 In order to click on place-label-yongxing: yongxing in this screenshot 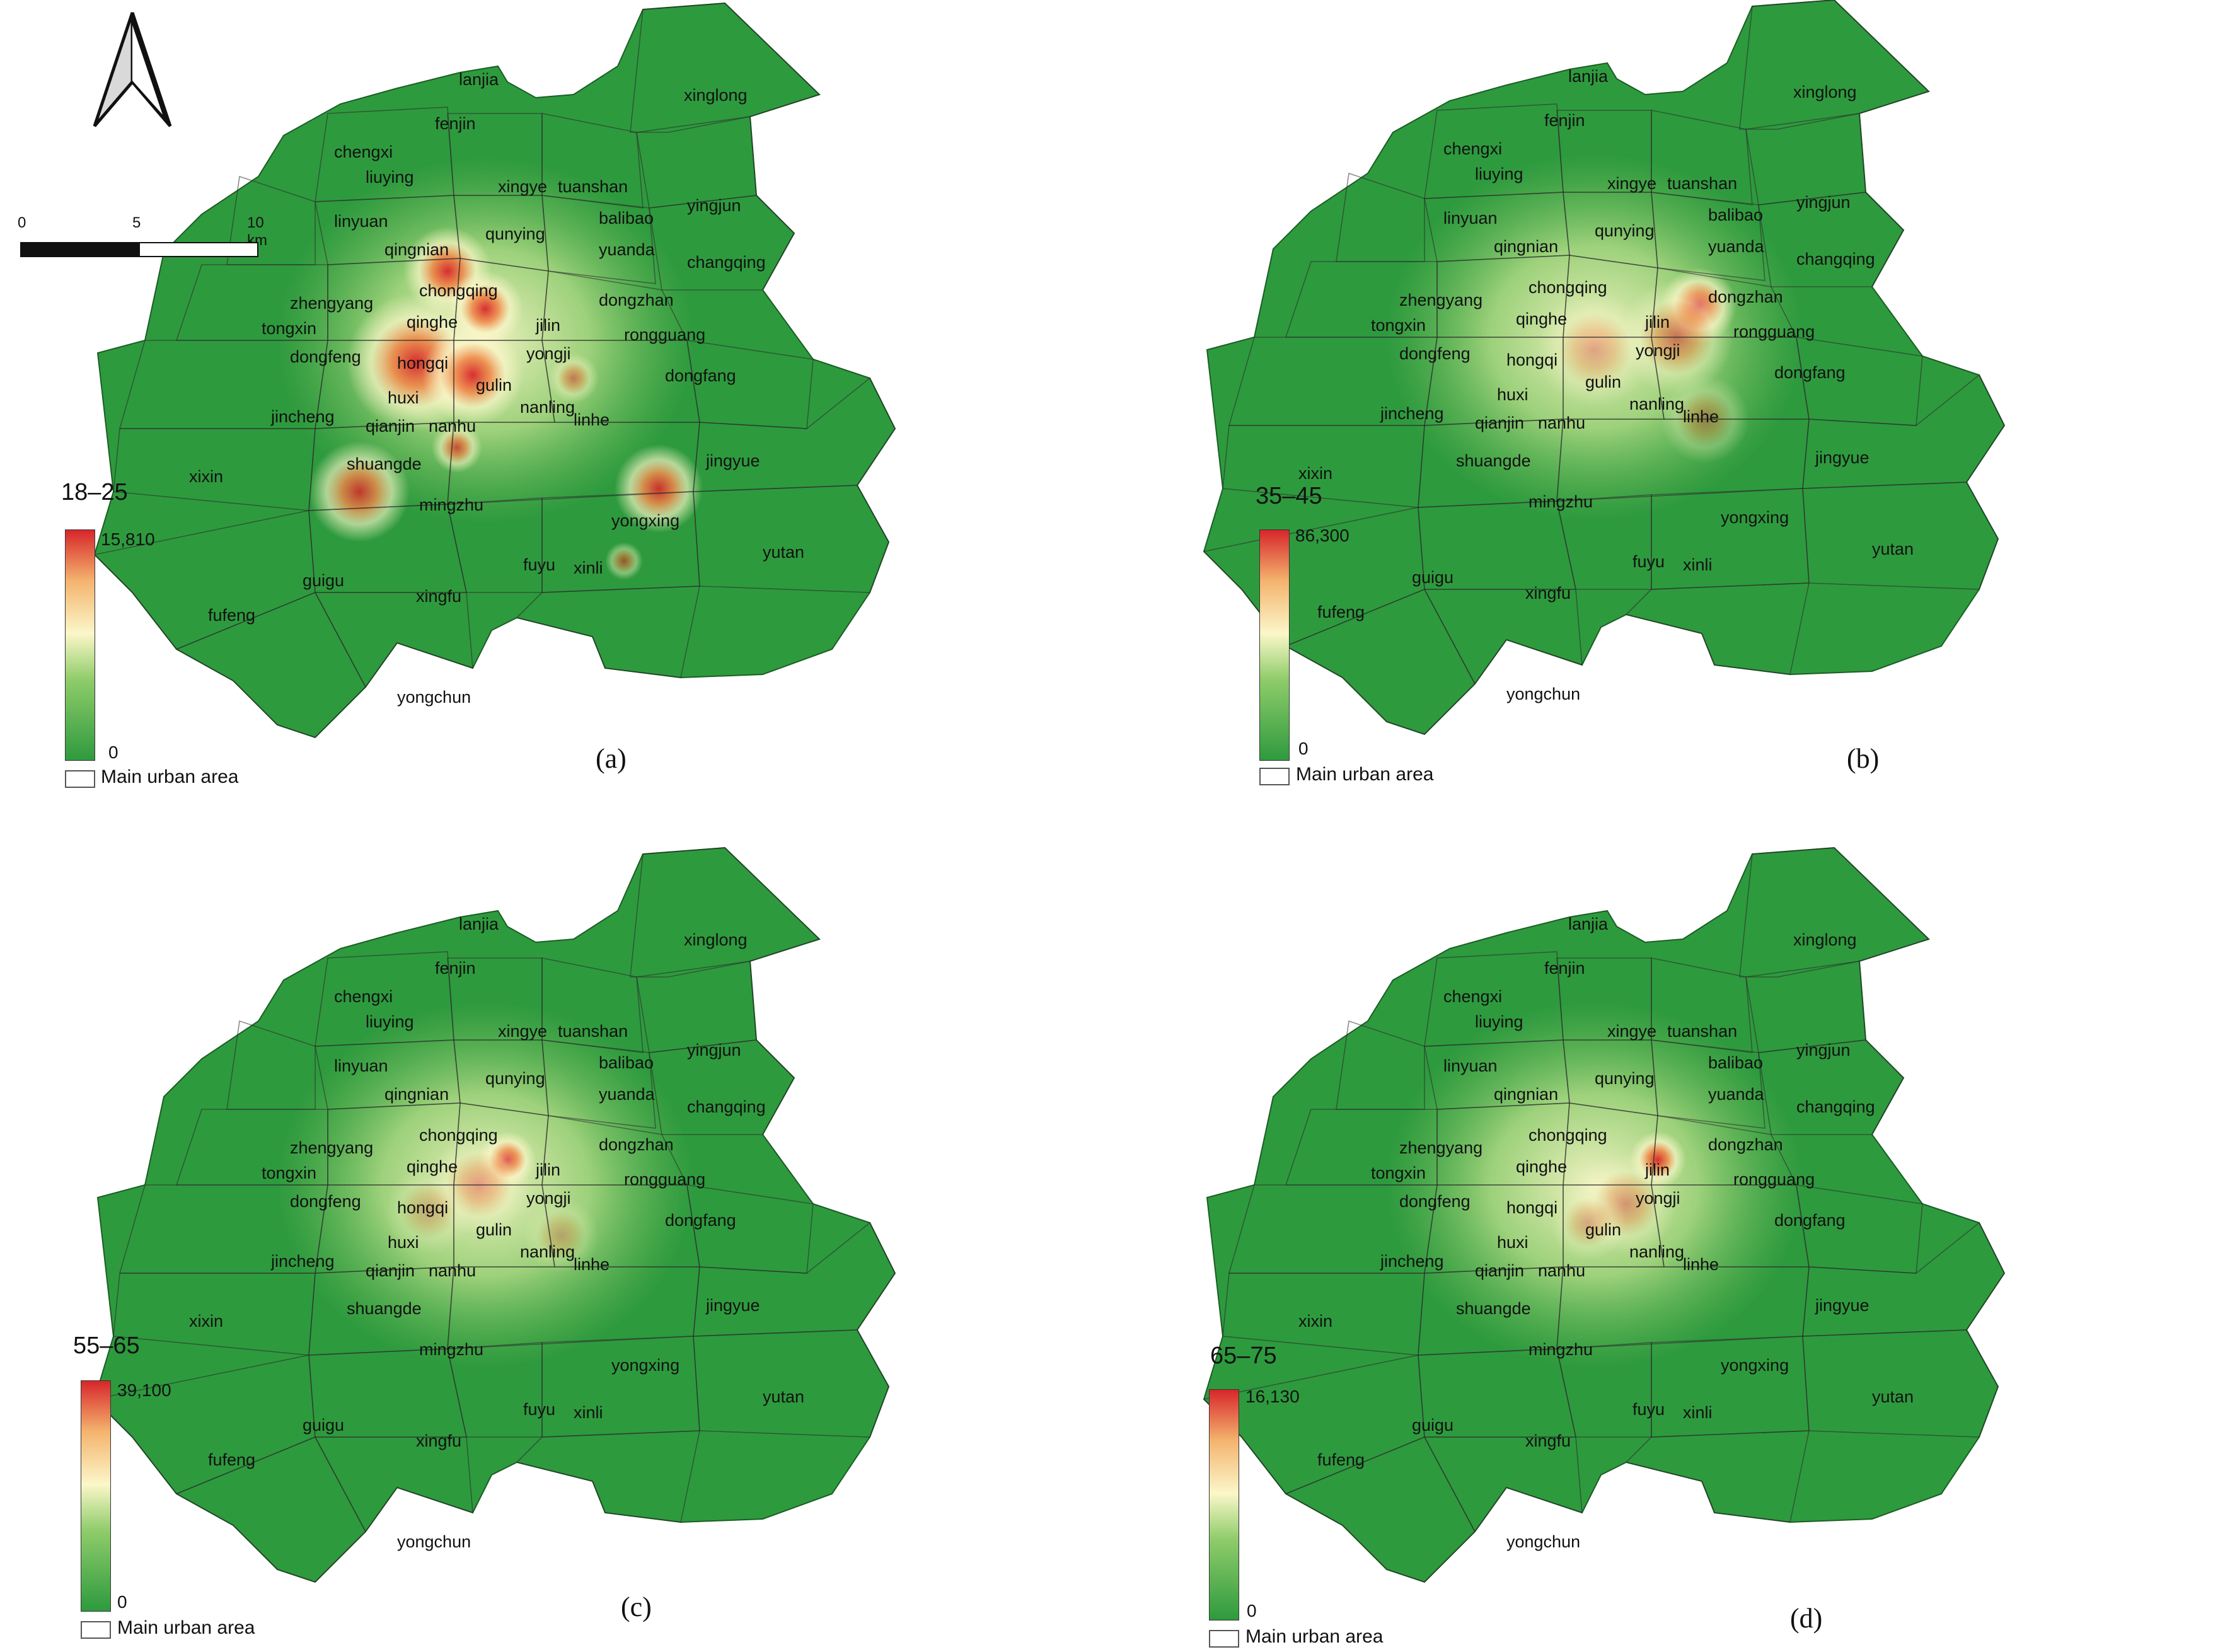, I will do `click(1755, 517)`.